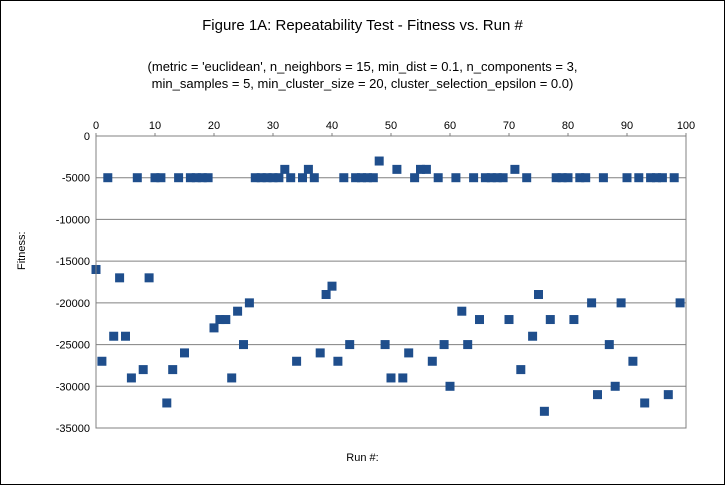  Describe the element at coordinates (450, 126) in the screenshot. I see `x-tick-label: 60` at that location.